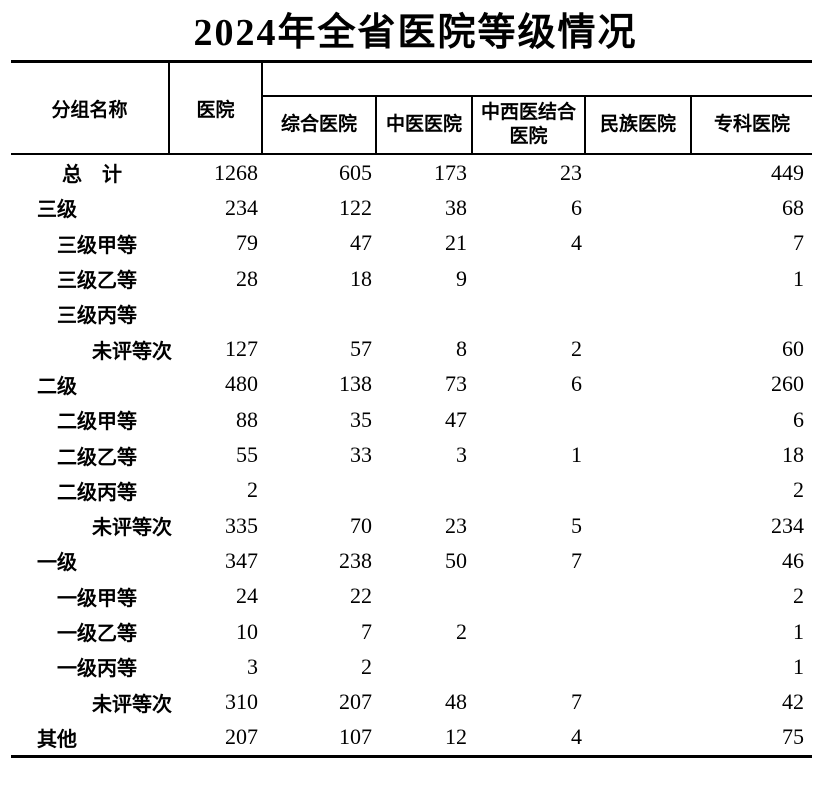  Describe the element at coordinates (361, 278) in the screenshot. I see `value-cell: 18` at that location.